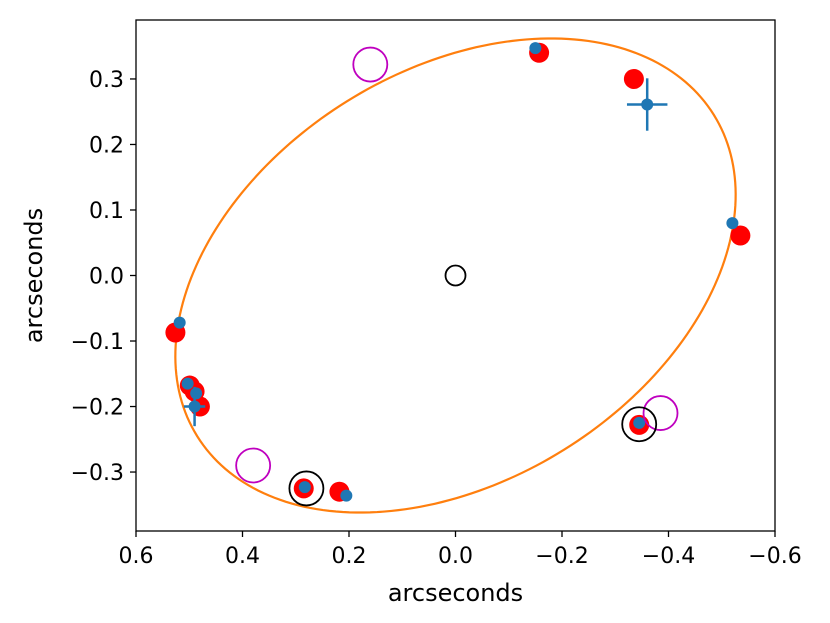 The width and height of the screenshot is (830, 623). Describe the element at coordinates (561, 556) in the screenshot. I see `x-tick-label: −0.2` at that location.